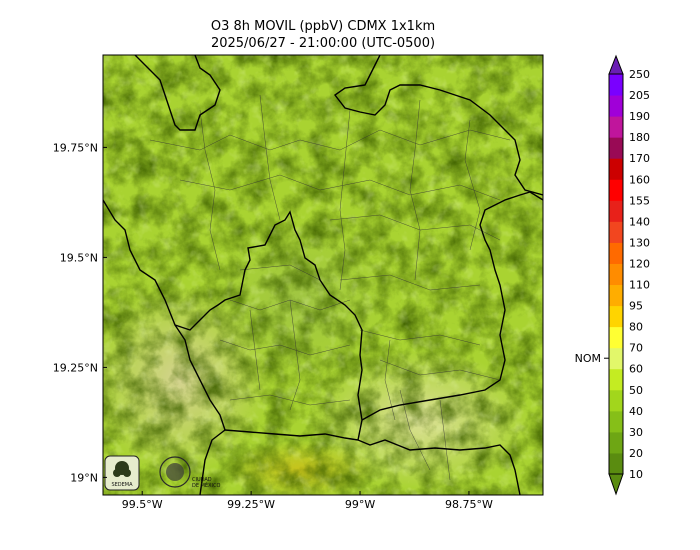 The image size is (700, 550). I want to click on svg-text: DE MÉXICO, so click(206, 485).